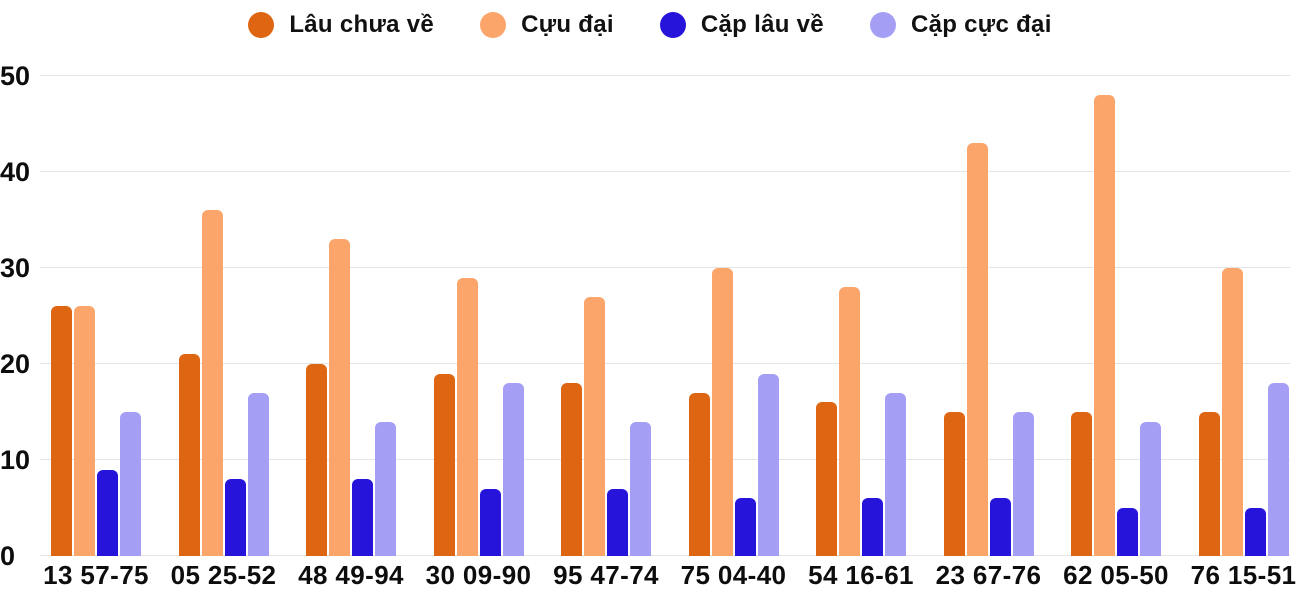 This screenshot has width=1300, height=600. What do you see at coordinates (988, 575) in the screenshot?
I see `x-axis-label: 23 67-76` at bounding box center [988, 575].